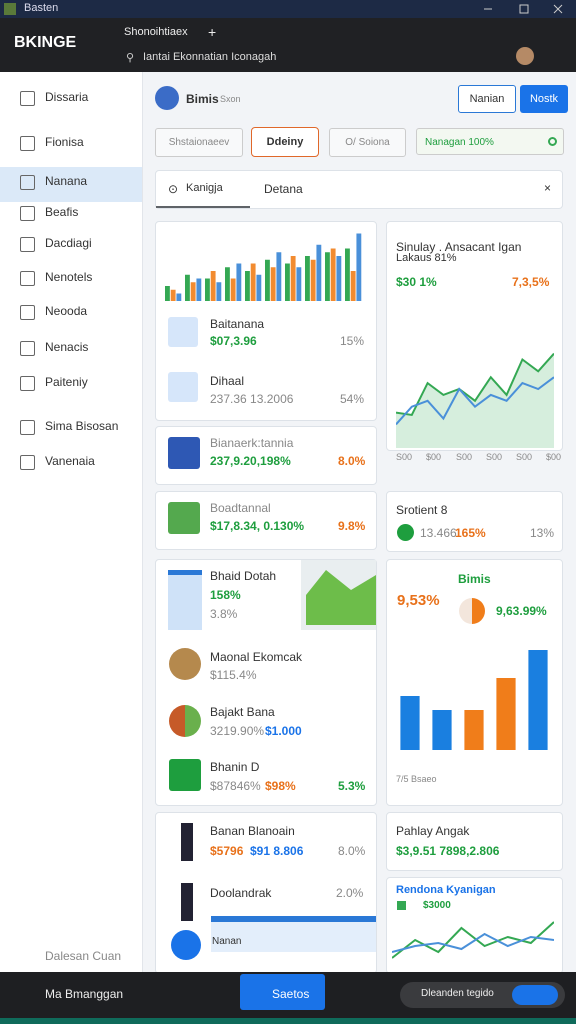 The image size is (576, 1024). What do you see at coordinates (230, 99) in the screenshot?
I see `profile-sub: Sxon` at bounding box center [230, 99].